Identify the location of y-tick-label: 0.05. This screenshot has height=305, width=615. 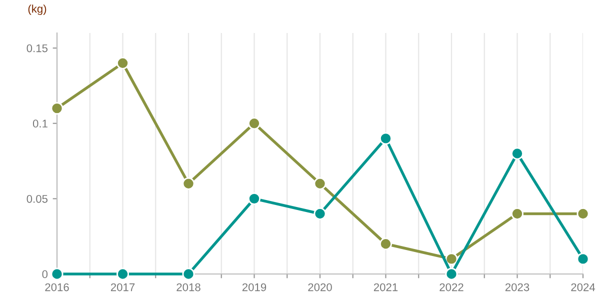
(37, 198).